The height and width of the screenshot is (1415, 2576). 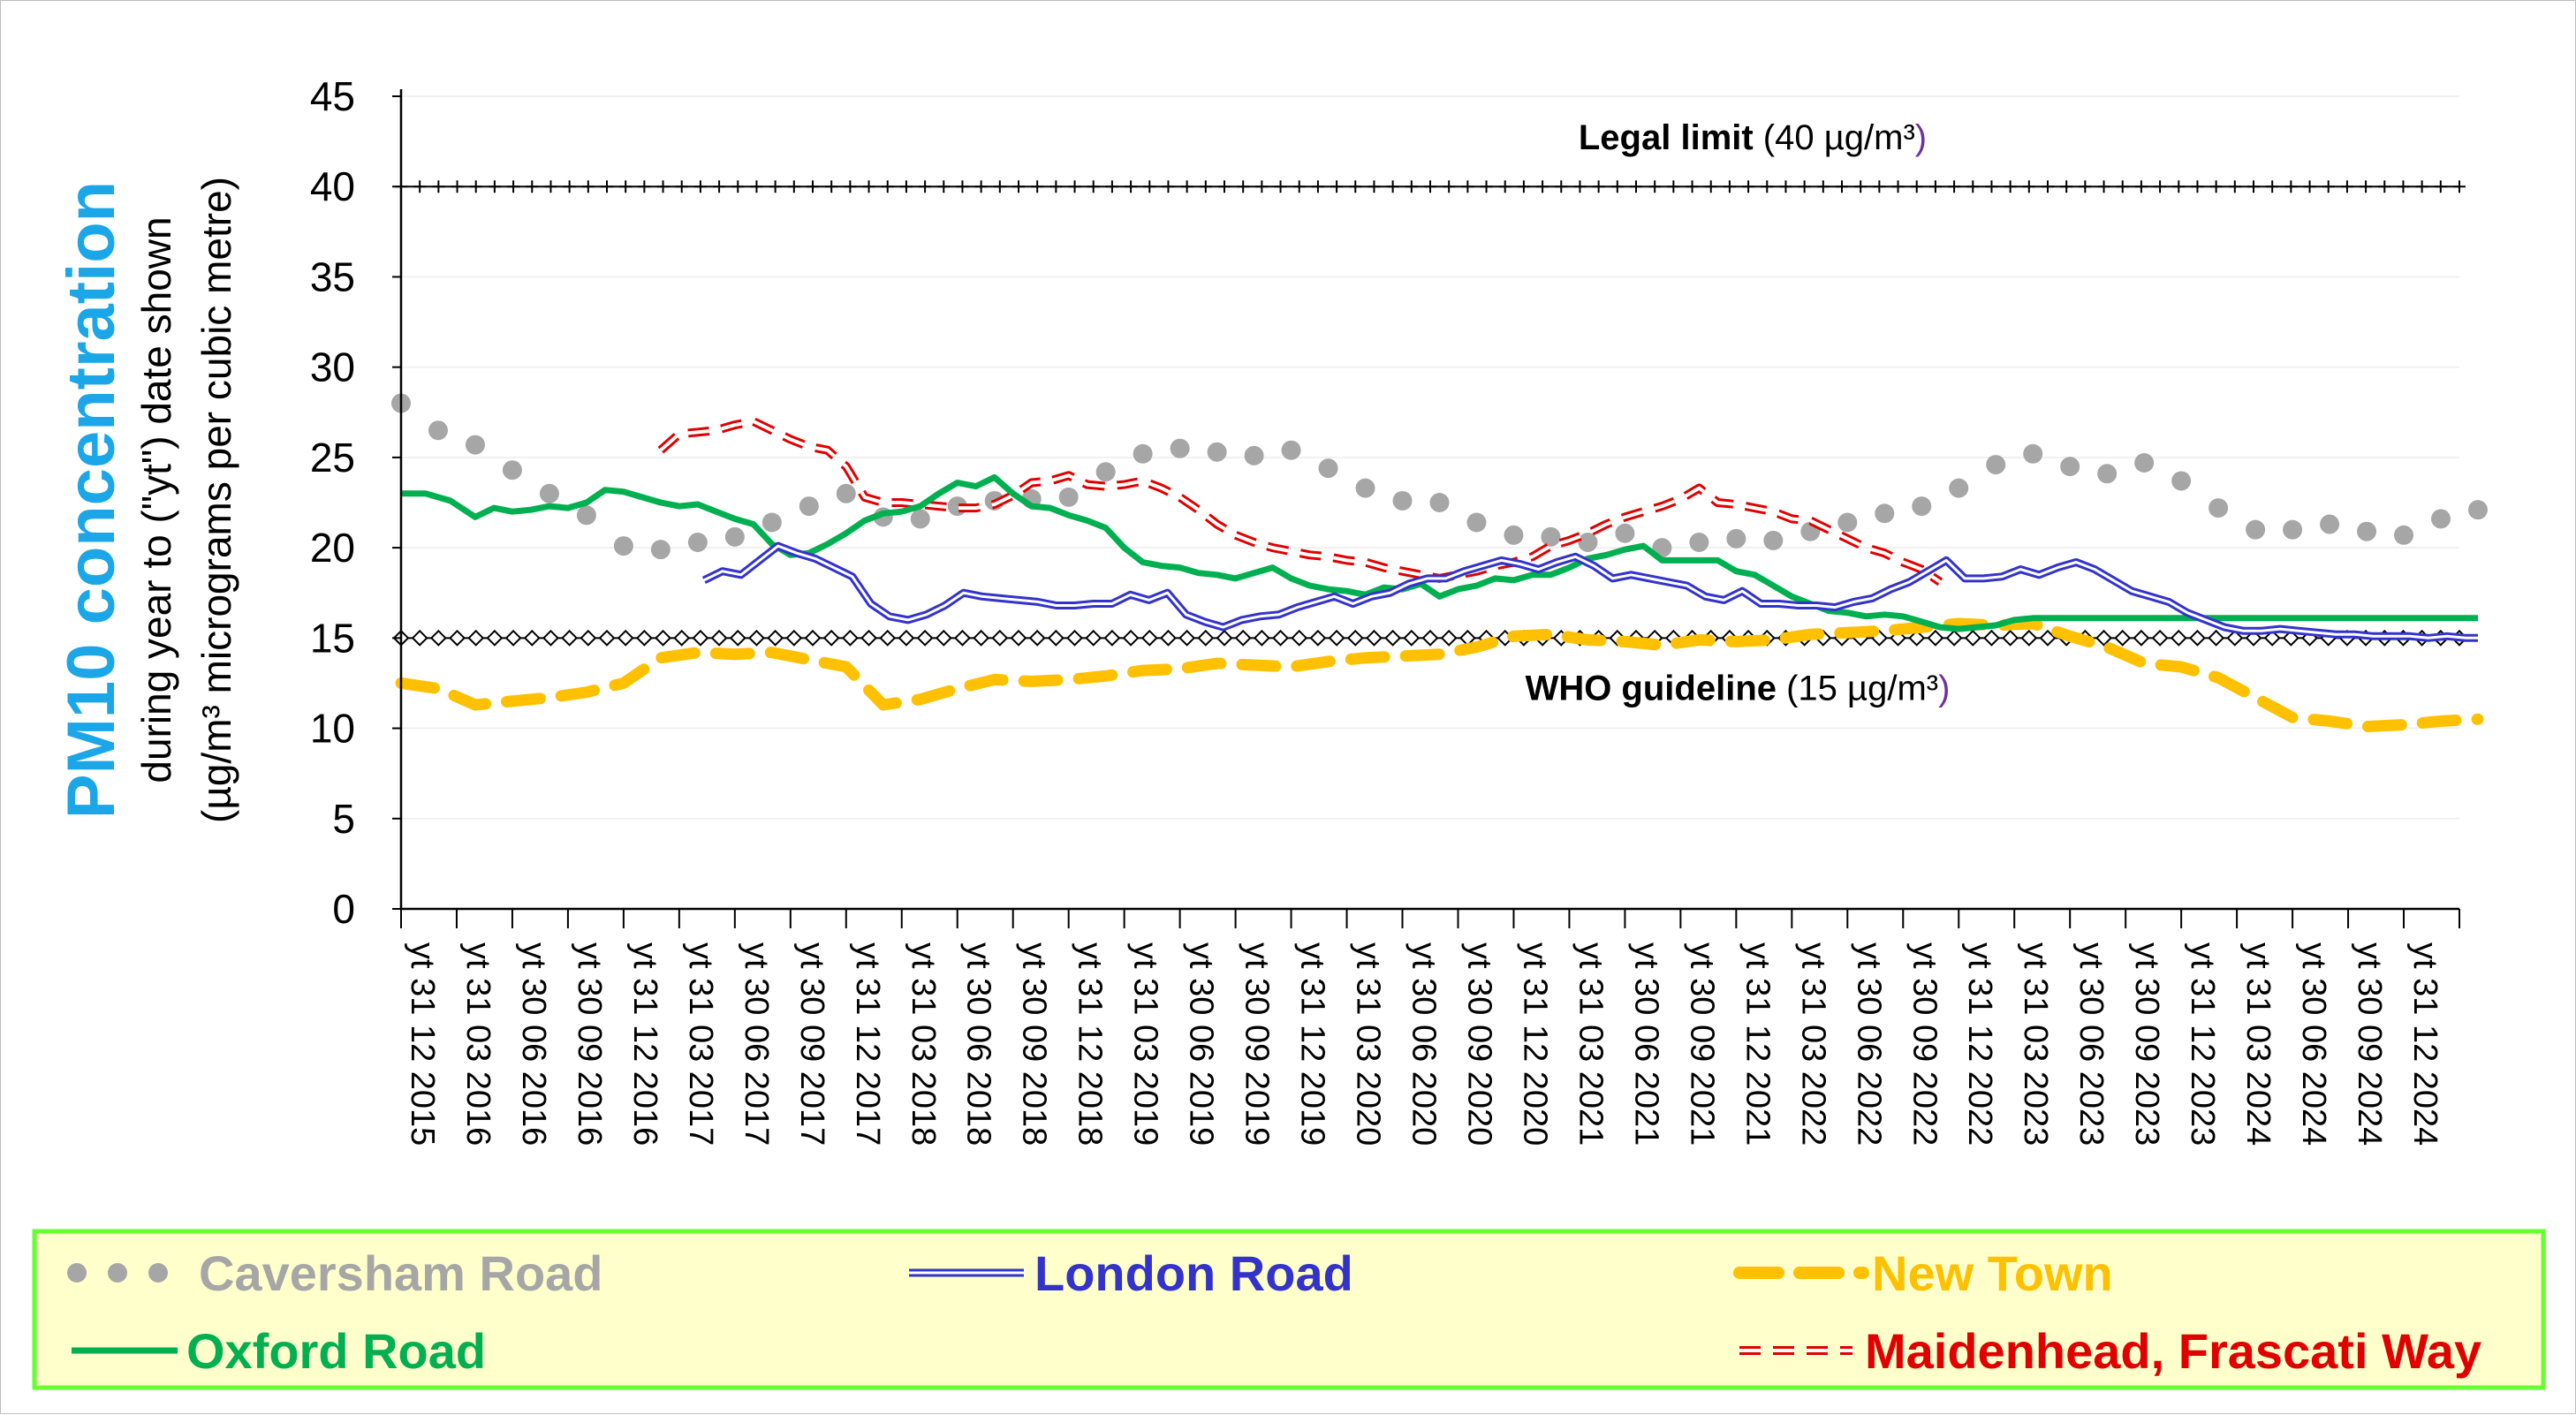 What do you see at coordinates (401, 1273) in the screenshot?
I see `legend-label: Caversham Road` at bounding box center [401, 1273].